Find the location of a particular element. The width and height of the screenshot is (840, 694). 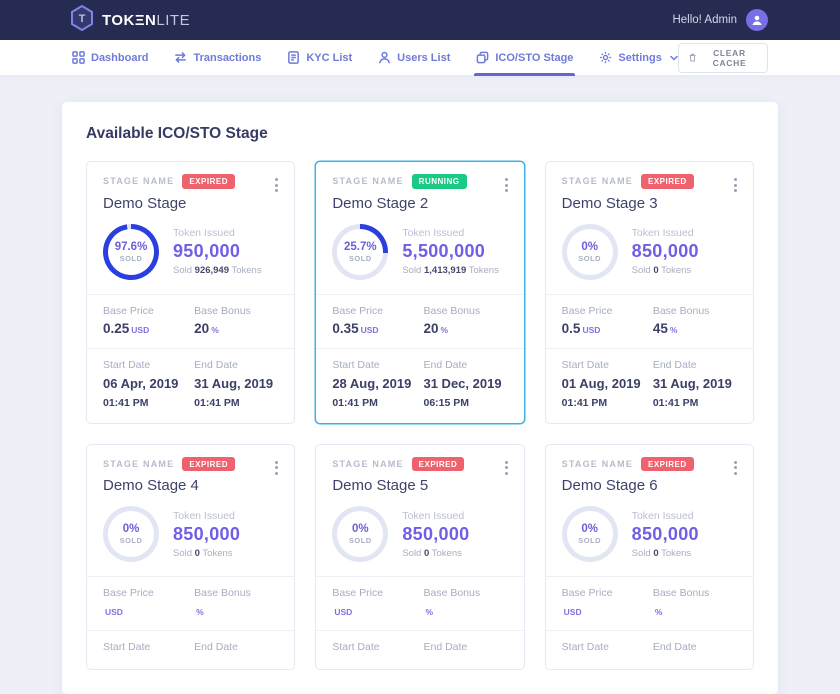

progress-ring: 25.7% SOLD is located at coordinates (360, 251).